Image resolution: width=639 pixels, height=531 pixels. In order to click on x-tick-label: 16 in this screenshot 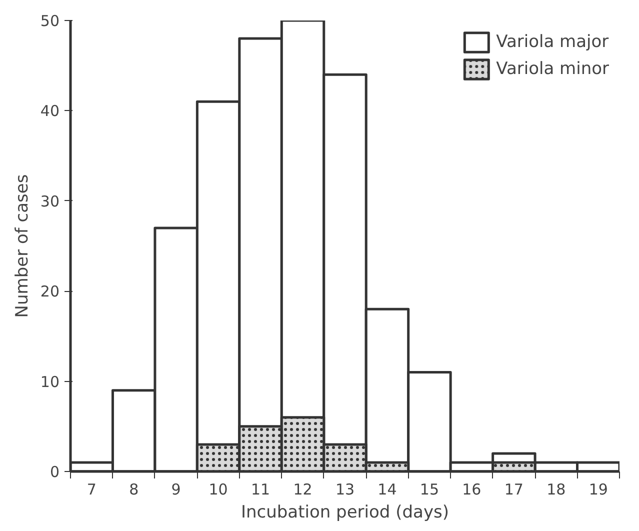, I will do `click(472, 489)`.